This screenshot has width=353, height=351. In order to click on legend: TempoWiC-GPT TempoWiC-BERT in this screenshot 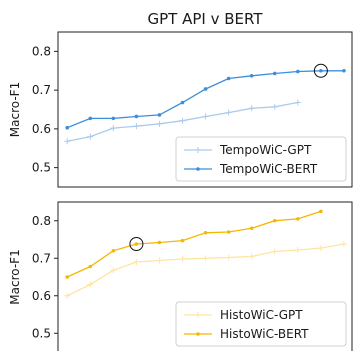, I will do `click(261, 159)`.